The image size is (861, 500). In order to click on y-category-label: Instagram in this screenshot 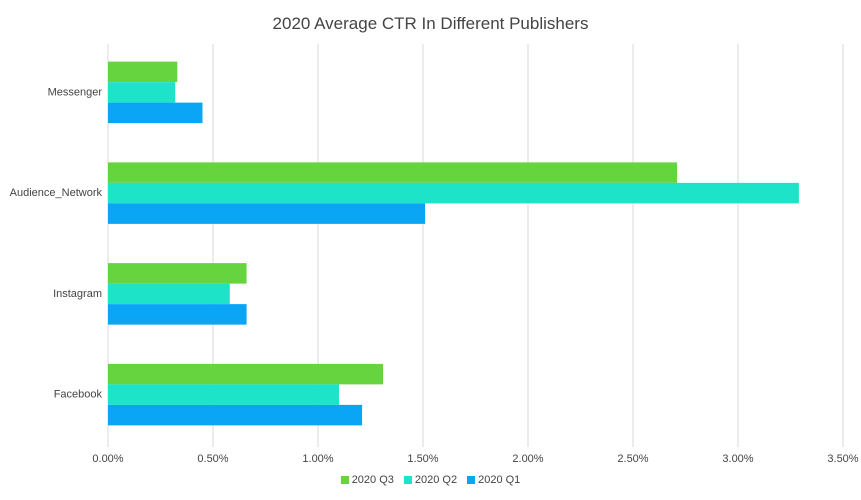, I will do `click(77, 294)`.